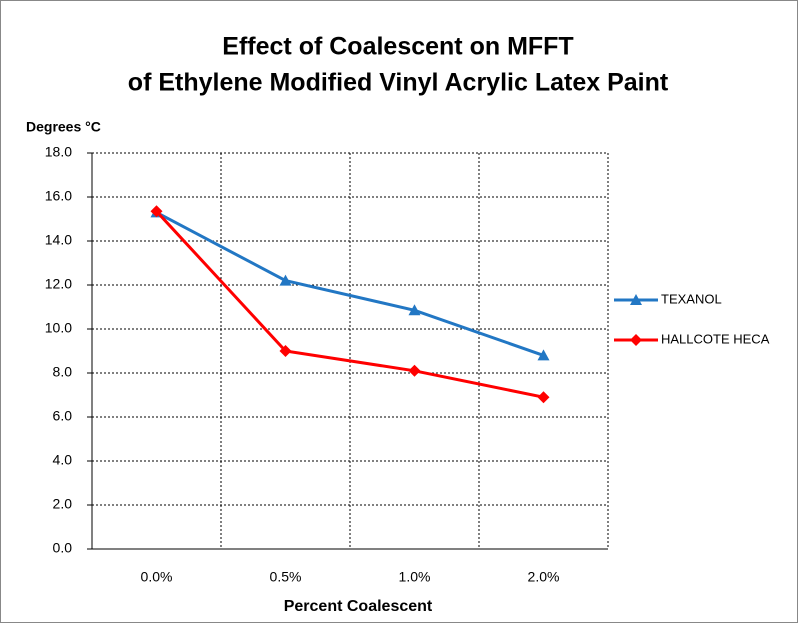 This screenshot has width=799, height=624. Describe the element at coordinates (63, 127) in the screenshot. I see `y-axis-title: Degrees °C` at that location.